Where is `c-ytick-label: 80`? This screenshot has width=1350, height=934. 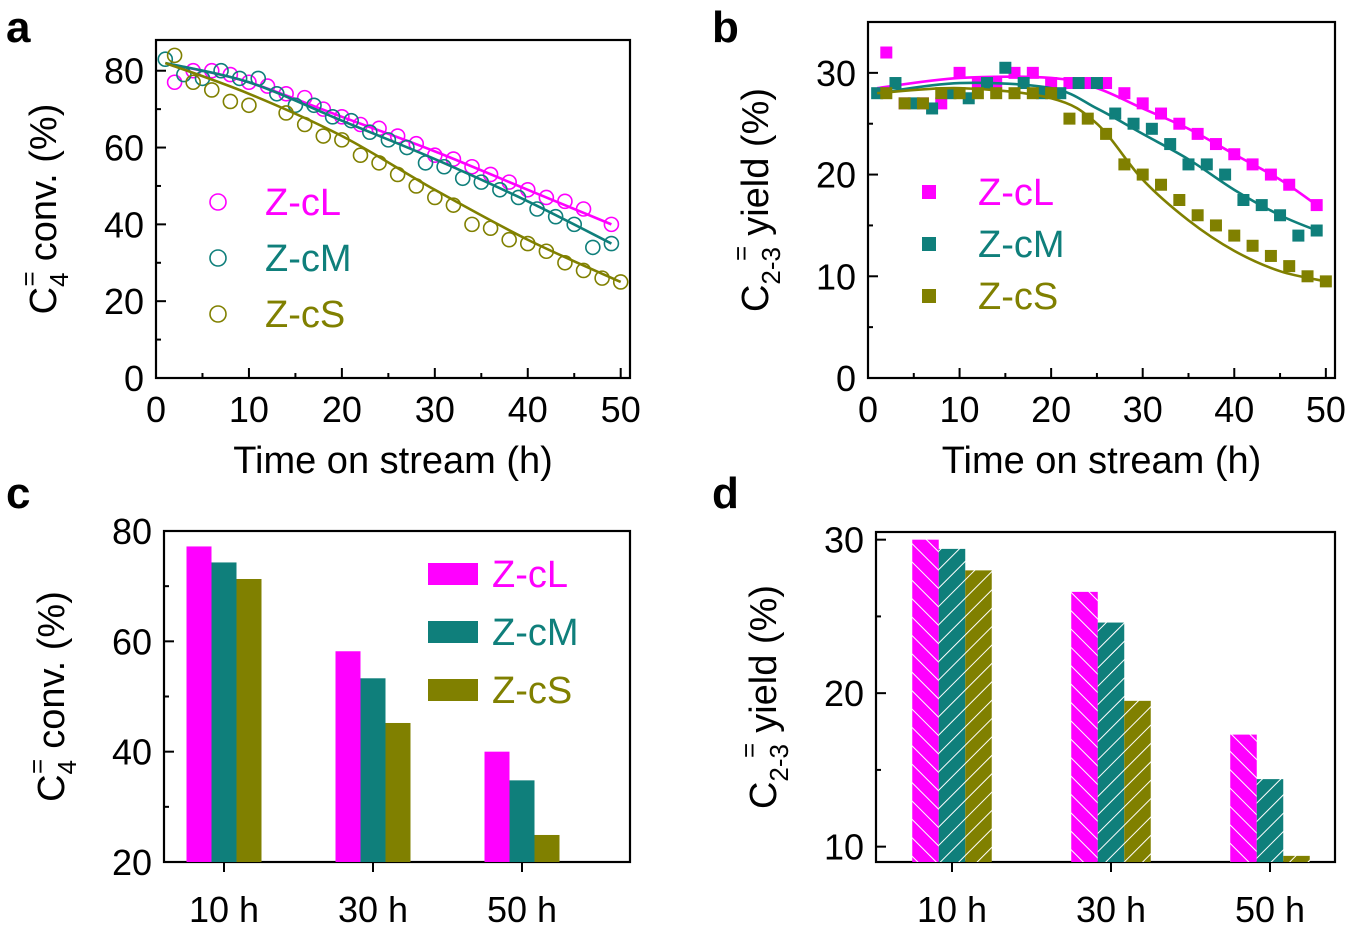
c-ytick-label: 80 is located at coordinates (132, 531).